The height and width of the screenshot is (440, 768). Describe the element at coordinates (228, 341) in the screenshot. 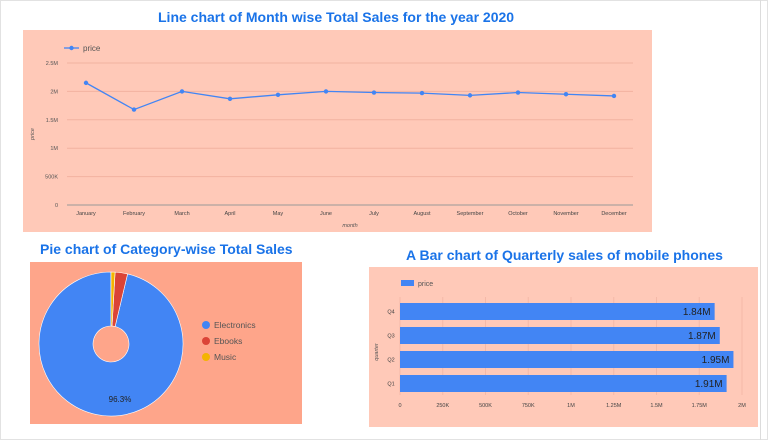

I see `legend-label-ebooks: Ebooks` at that location.